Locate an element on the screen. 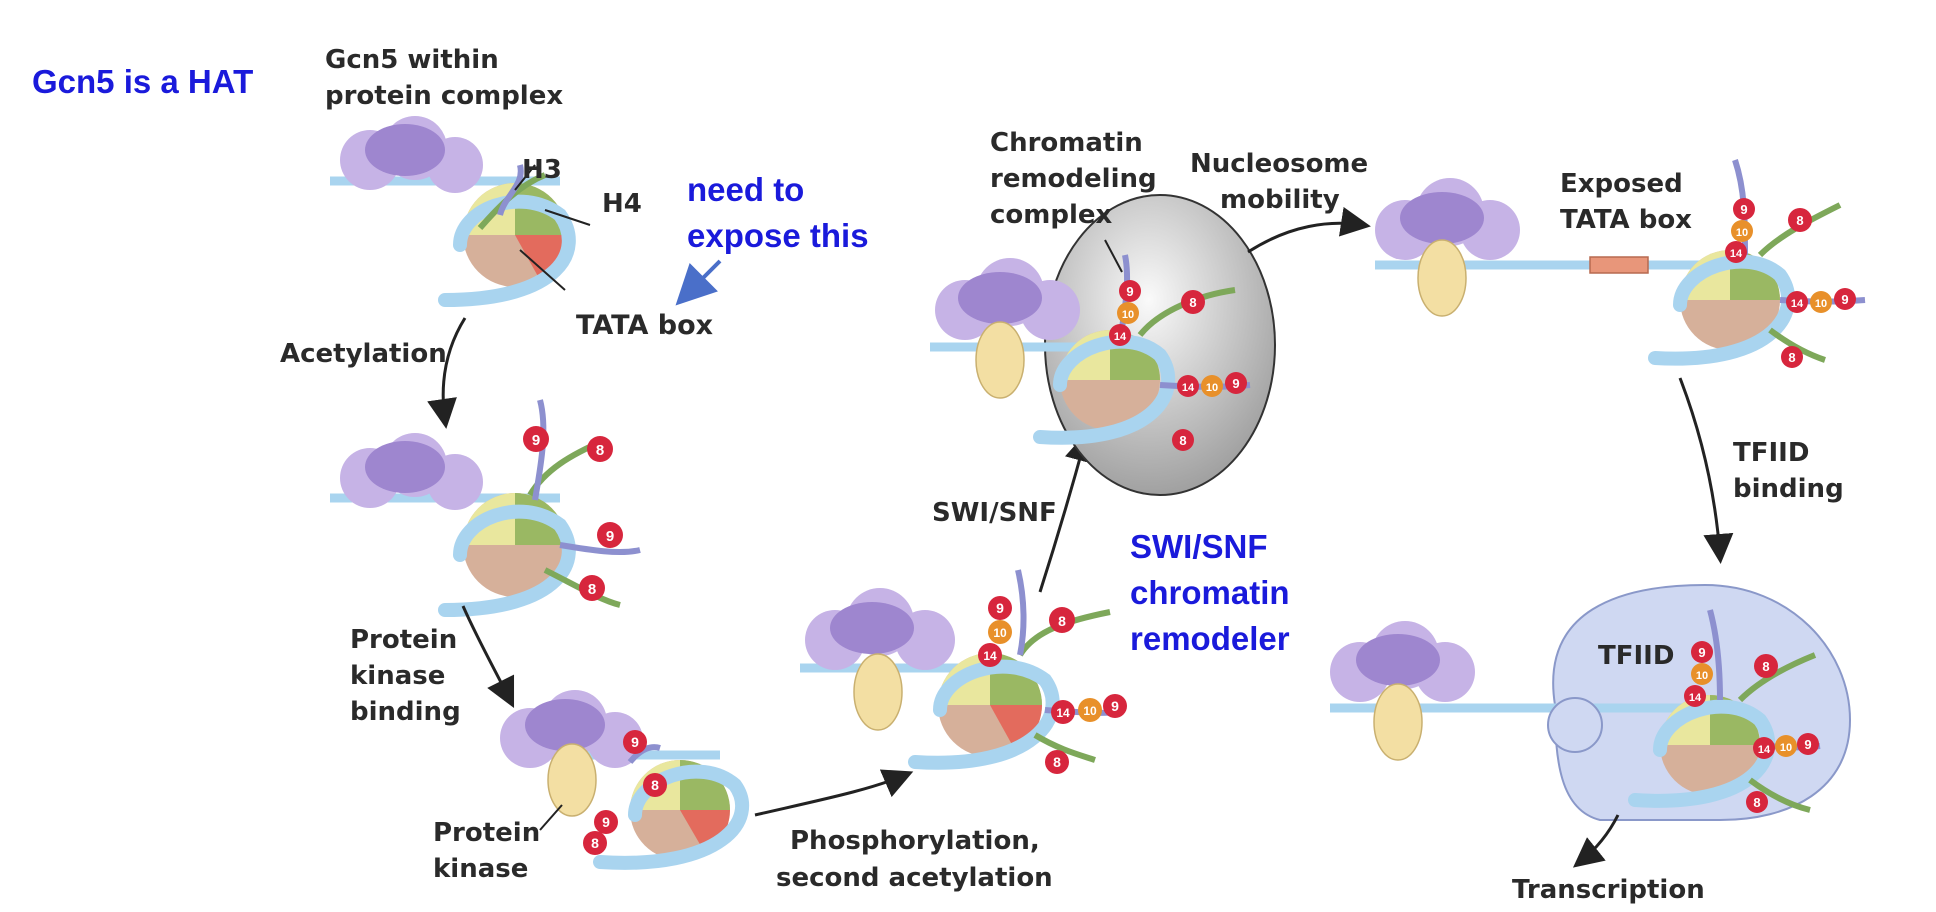 Image resolution: width=1936 pixels, height=912 pixels. crc-leader-line is located at coordinates (1113, 256).